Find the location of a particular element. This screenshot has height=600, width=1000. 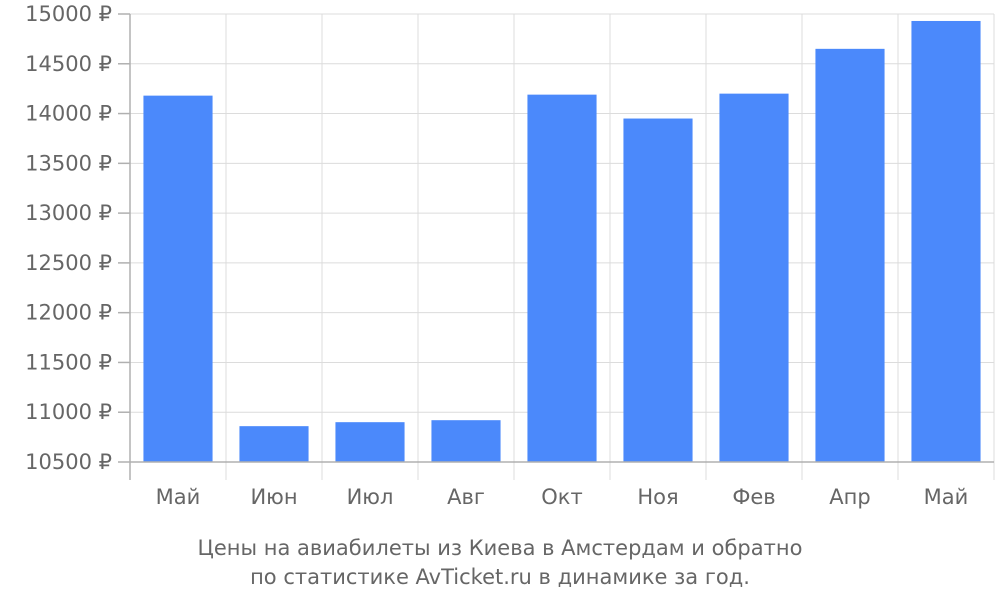

x-tick-label: Авг is located at coordinates (466, 497).